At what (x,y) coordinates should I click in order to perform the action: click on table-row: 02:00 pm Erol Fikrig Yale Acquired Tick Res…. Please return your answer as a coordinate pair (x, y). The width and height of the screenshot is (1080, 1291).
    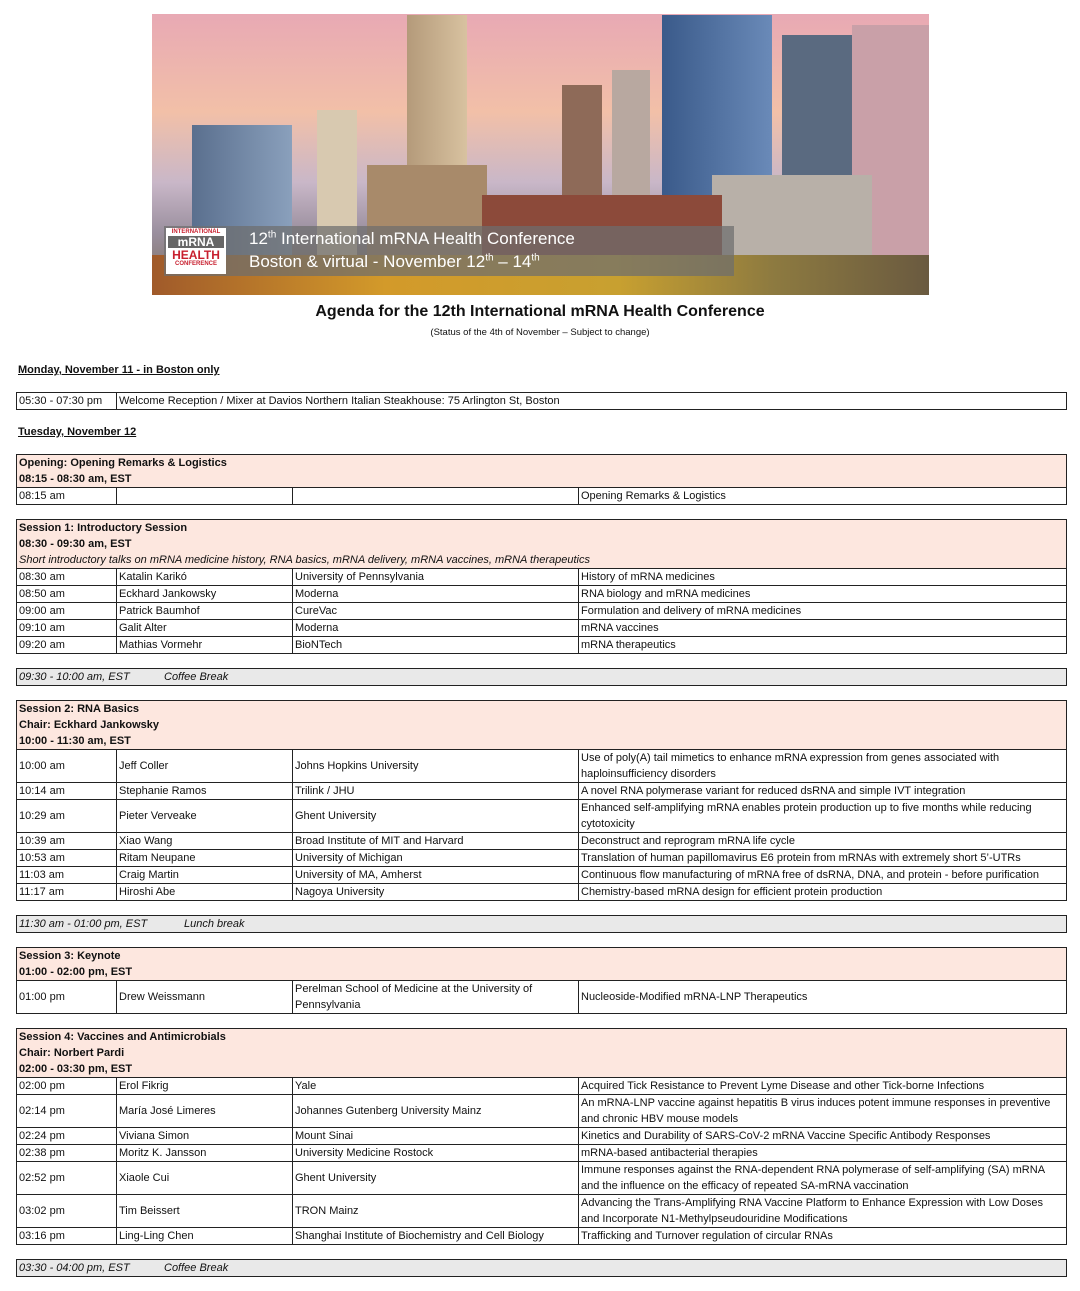
    Looking at the image, I should click on (542, 1086).